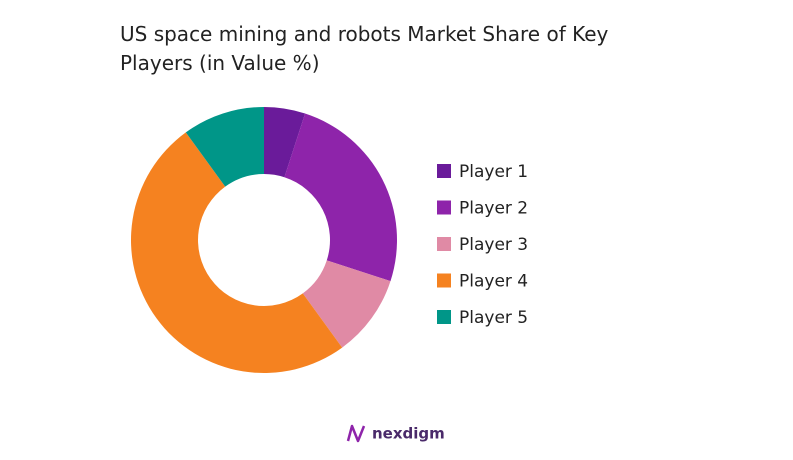  I want to click on legend-label: Player 3, so click(493, 245).